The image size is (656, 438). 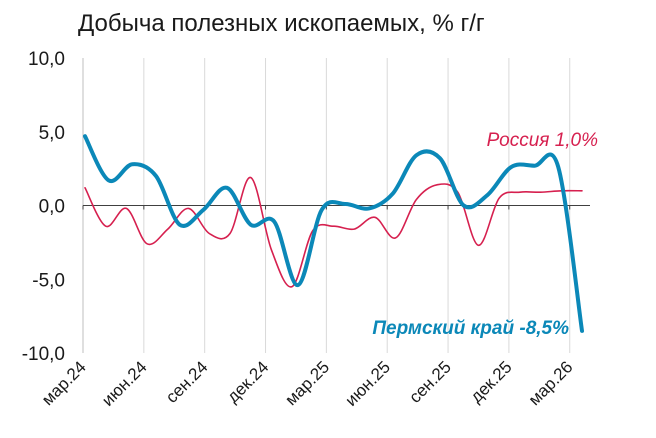 What do you see at coordinates (186, 381) in the screenshot?
I see `x-tick-label: сен.24` at bounding box center [186, 381].